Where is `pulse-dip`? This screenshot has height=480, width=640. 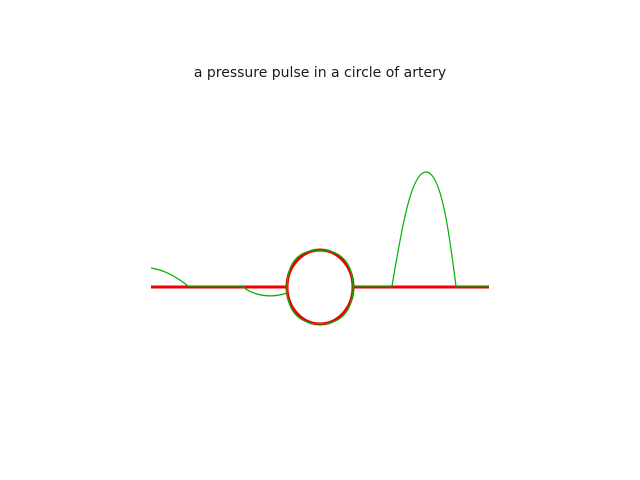
pulse-dip is located at coordinates (264, 291).